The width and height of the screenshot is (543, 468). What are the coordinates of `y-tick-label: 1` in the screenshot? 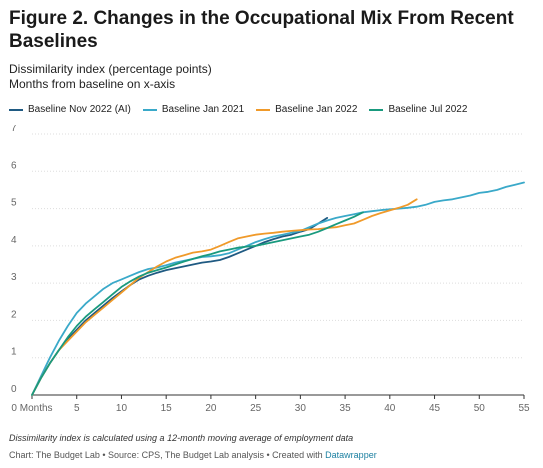 It's located at (14, 352).